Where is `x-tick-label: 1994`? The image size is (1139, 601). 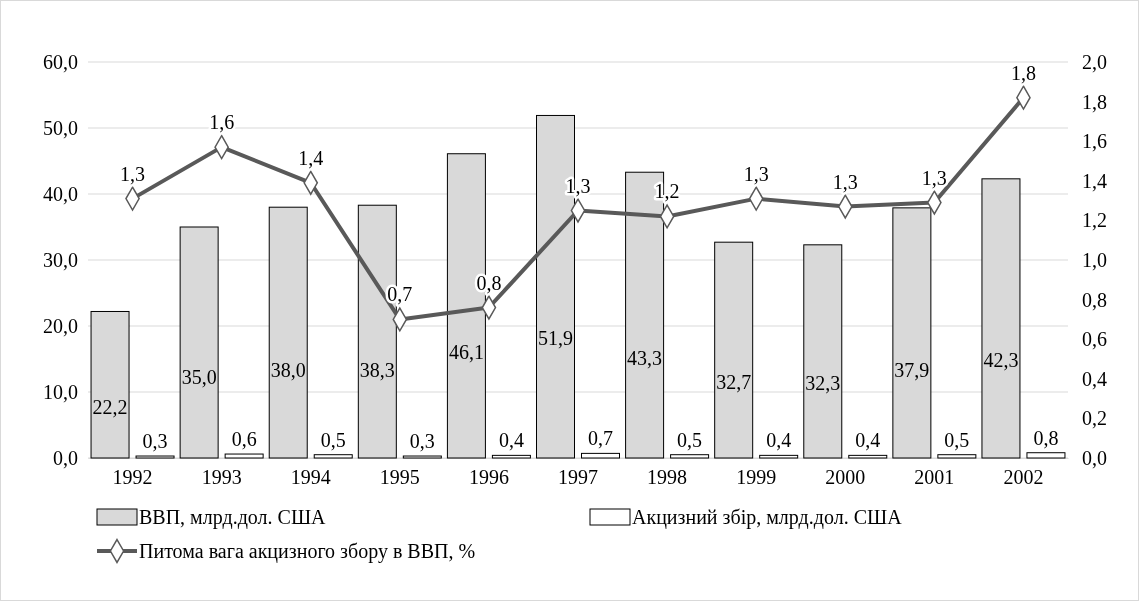
x-tick-label: 1994 is located at coordinates (310, 477).